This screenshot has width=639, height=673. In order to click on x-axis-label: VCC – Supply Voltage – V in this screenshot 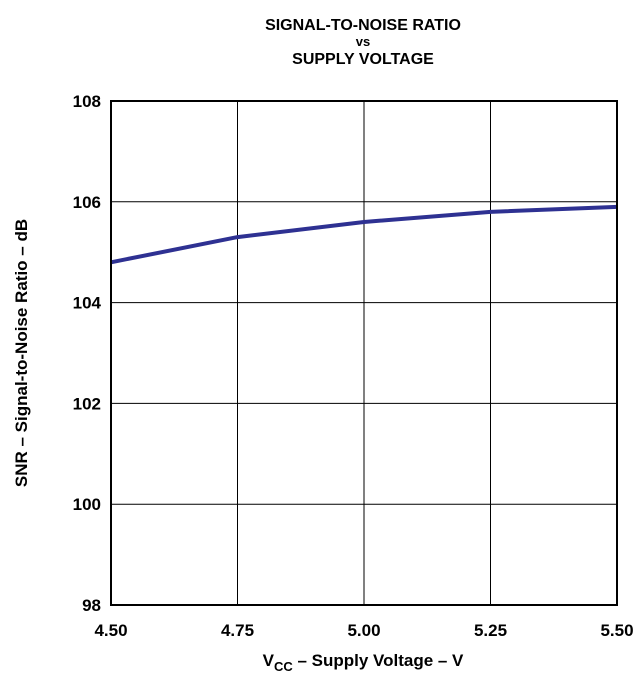, I will do `click(363, 662)`.